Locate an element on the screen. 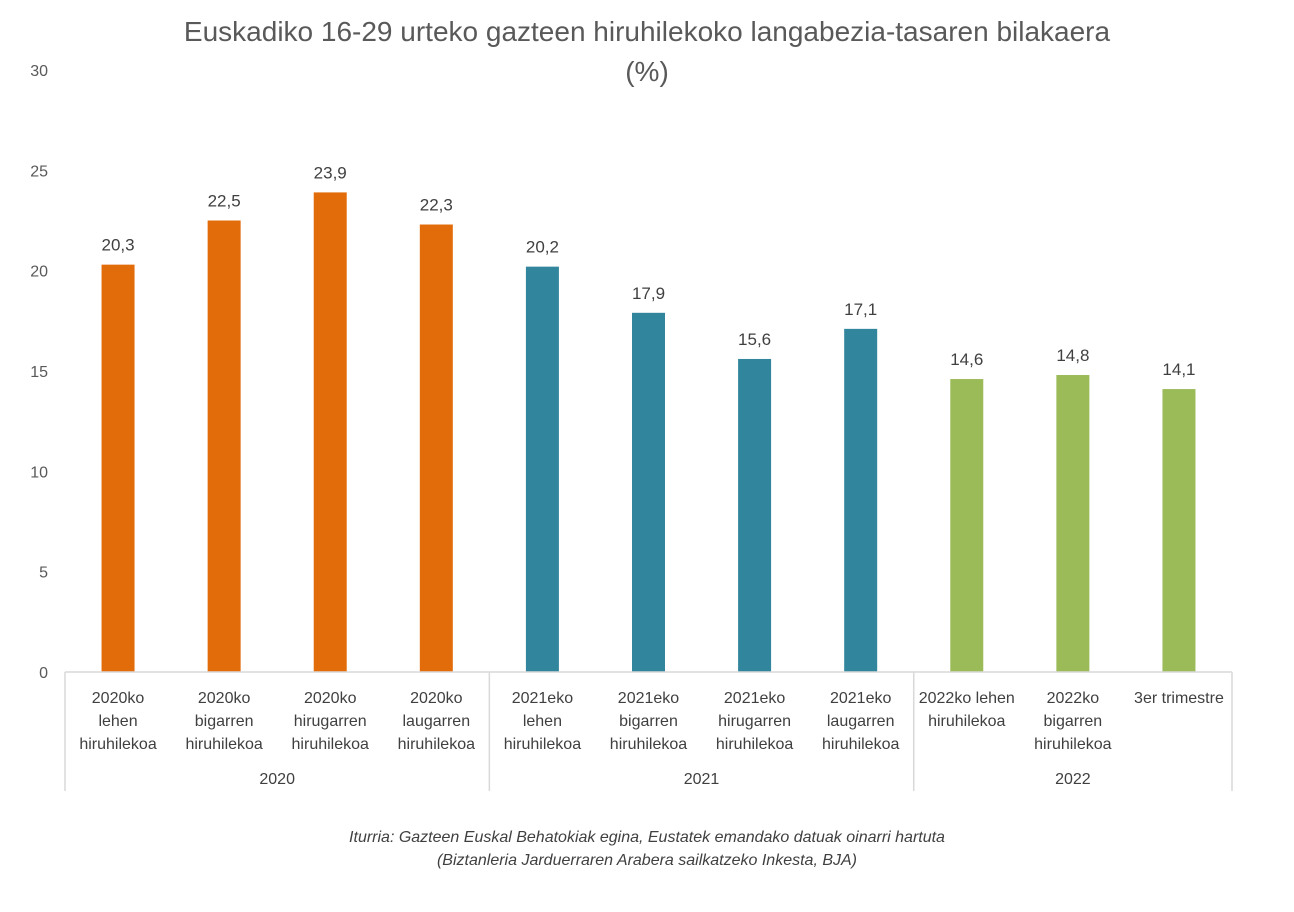  group-label: 2020 is located at coordinates (277, 779).